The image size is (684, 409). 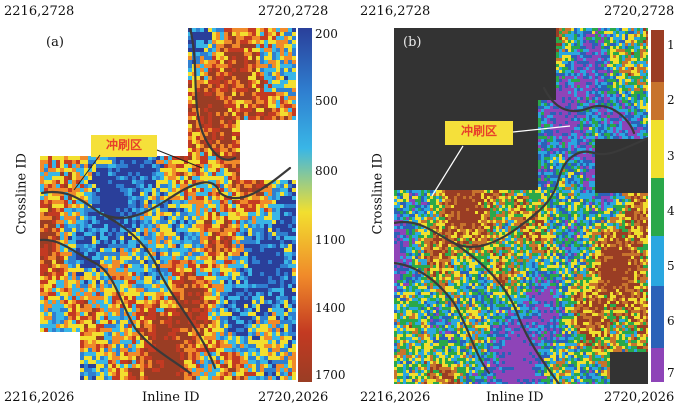 What do you see at coordinates (515, 397) in the screenshot?
I see `panel-b-x-axis-label: Inline ID` at bounding box center [515, 397].